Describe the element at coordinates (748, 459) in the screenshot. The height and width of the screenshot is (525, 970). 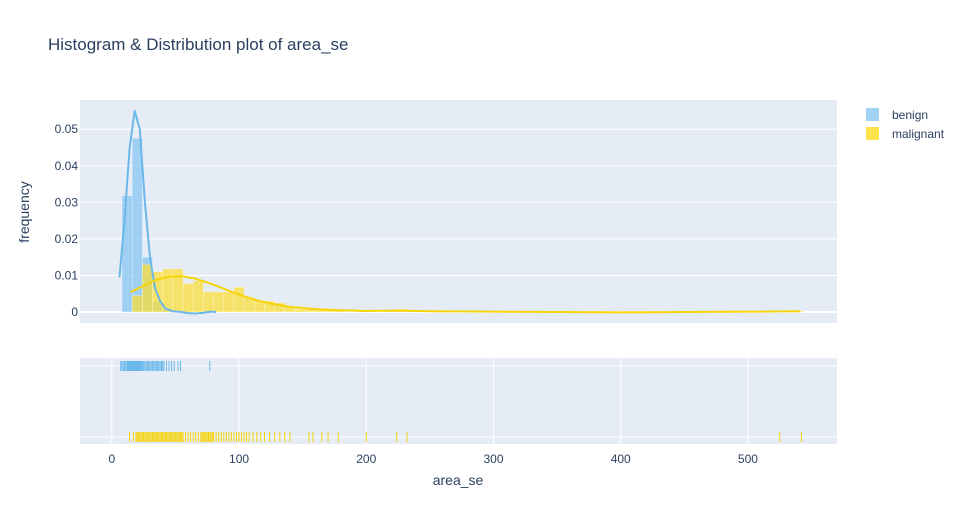
I see `x-tick-label: 500` at that location.